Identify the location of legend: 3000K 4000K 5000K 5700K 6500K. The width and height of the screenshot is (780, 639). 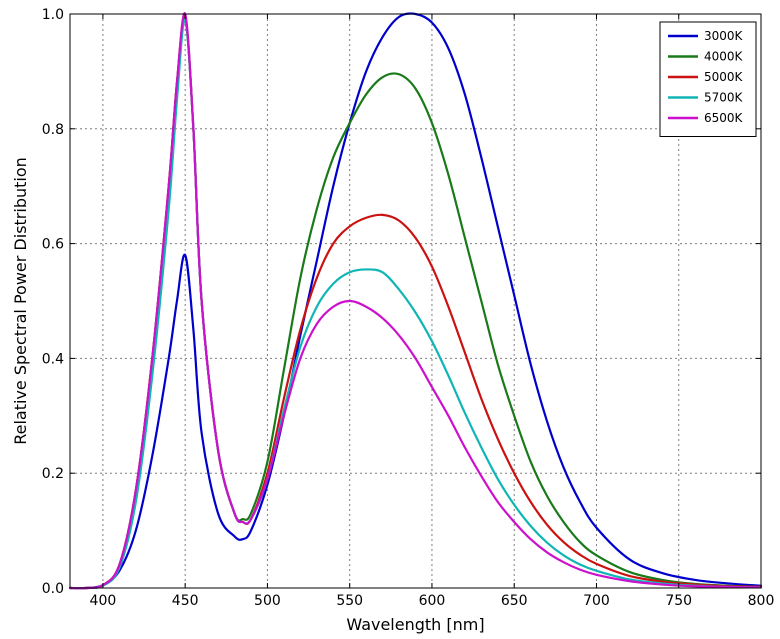
(708, 79).